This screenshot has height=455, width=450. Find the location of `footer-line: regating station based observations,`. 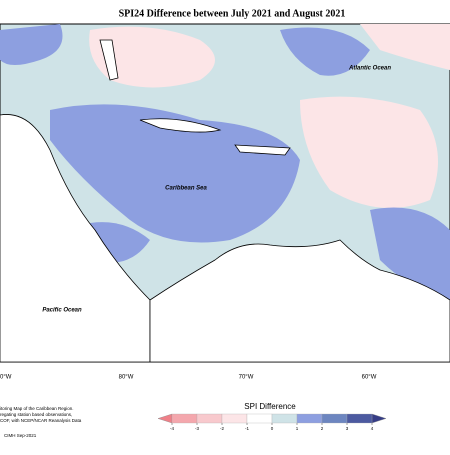

footer-line: regating station based observations, is located at coordinates (36, 414).